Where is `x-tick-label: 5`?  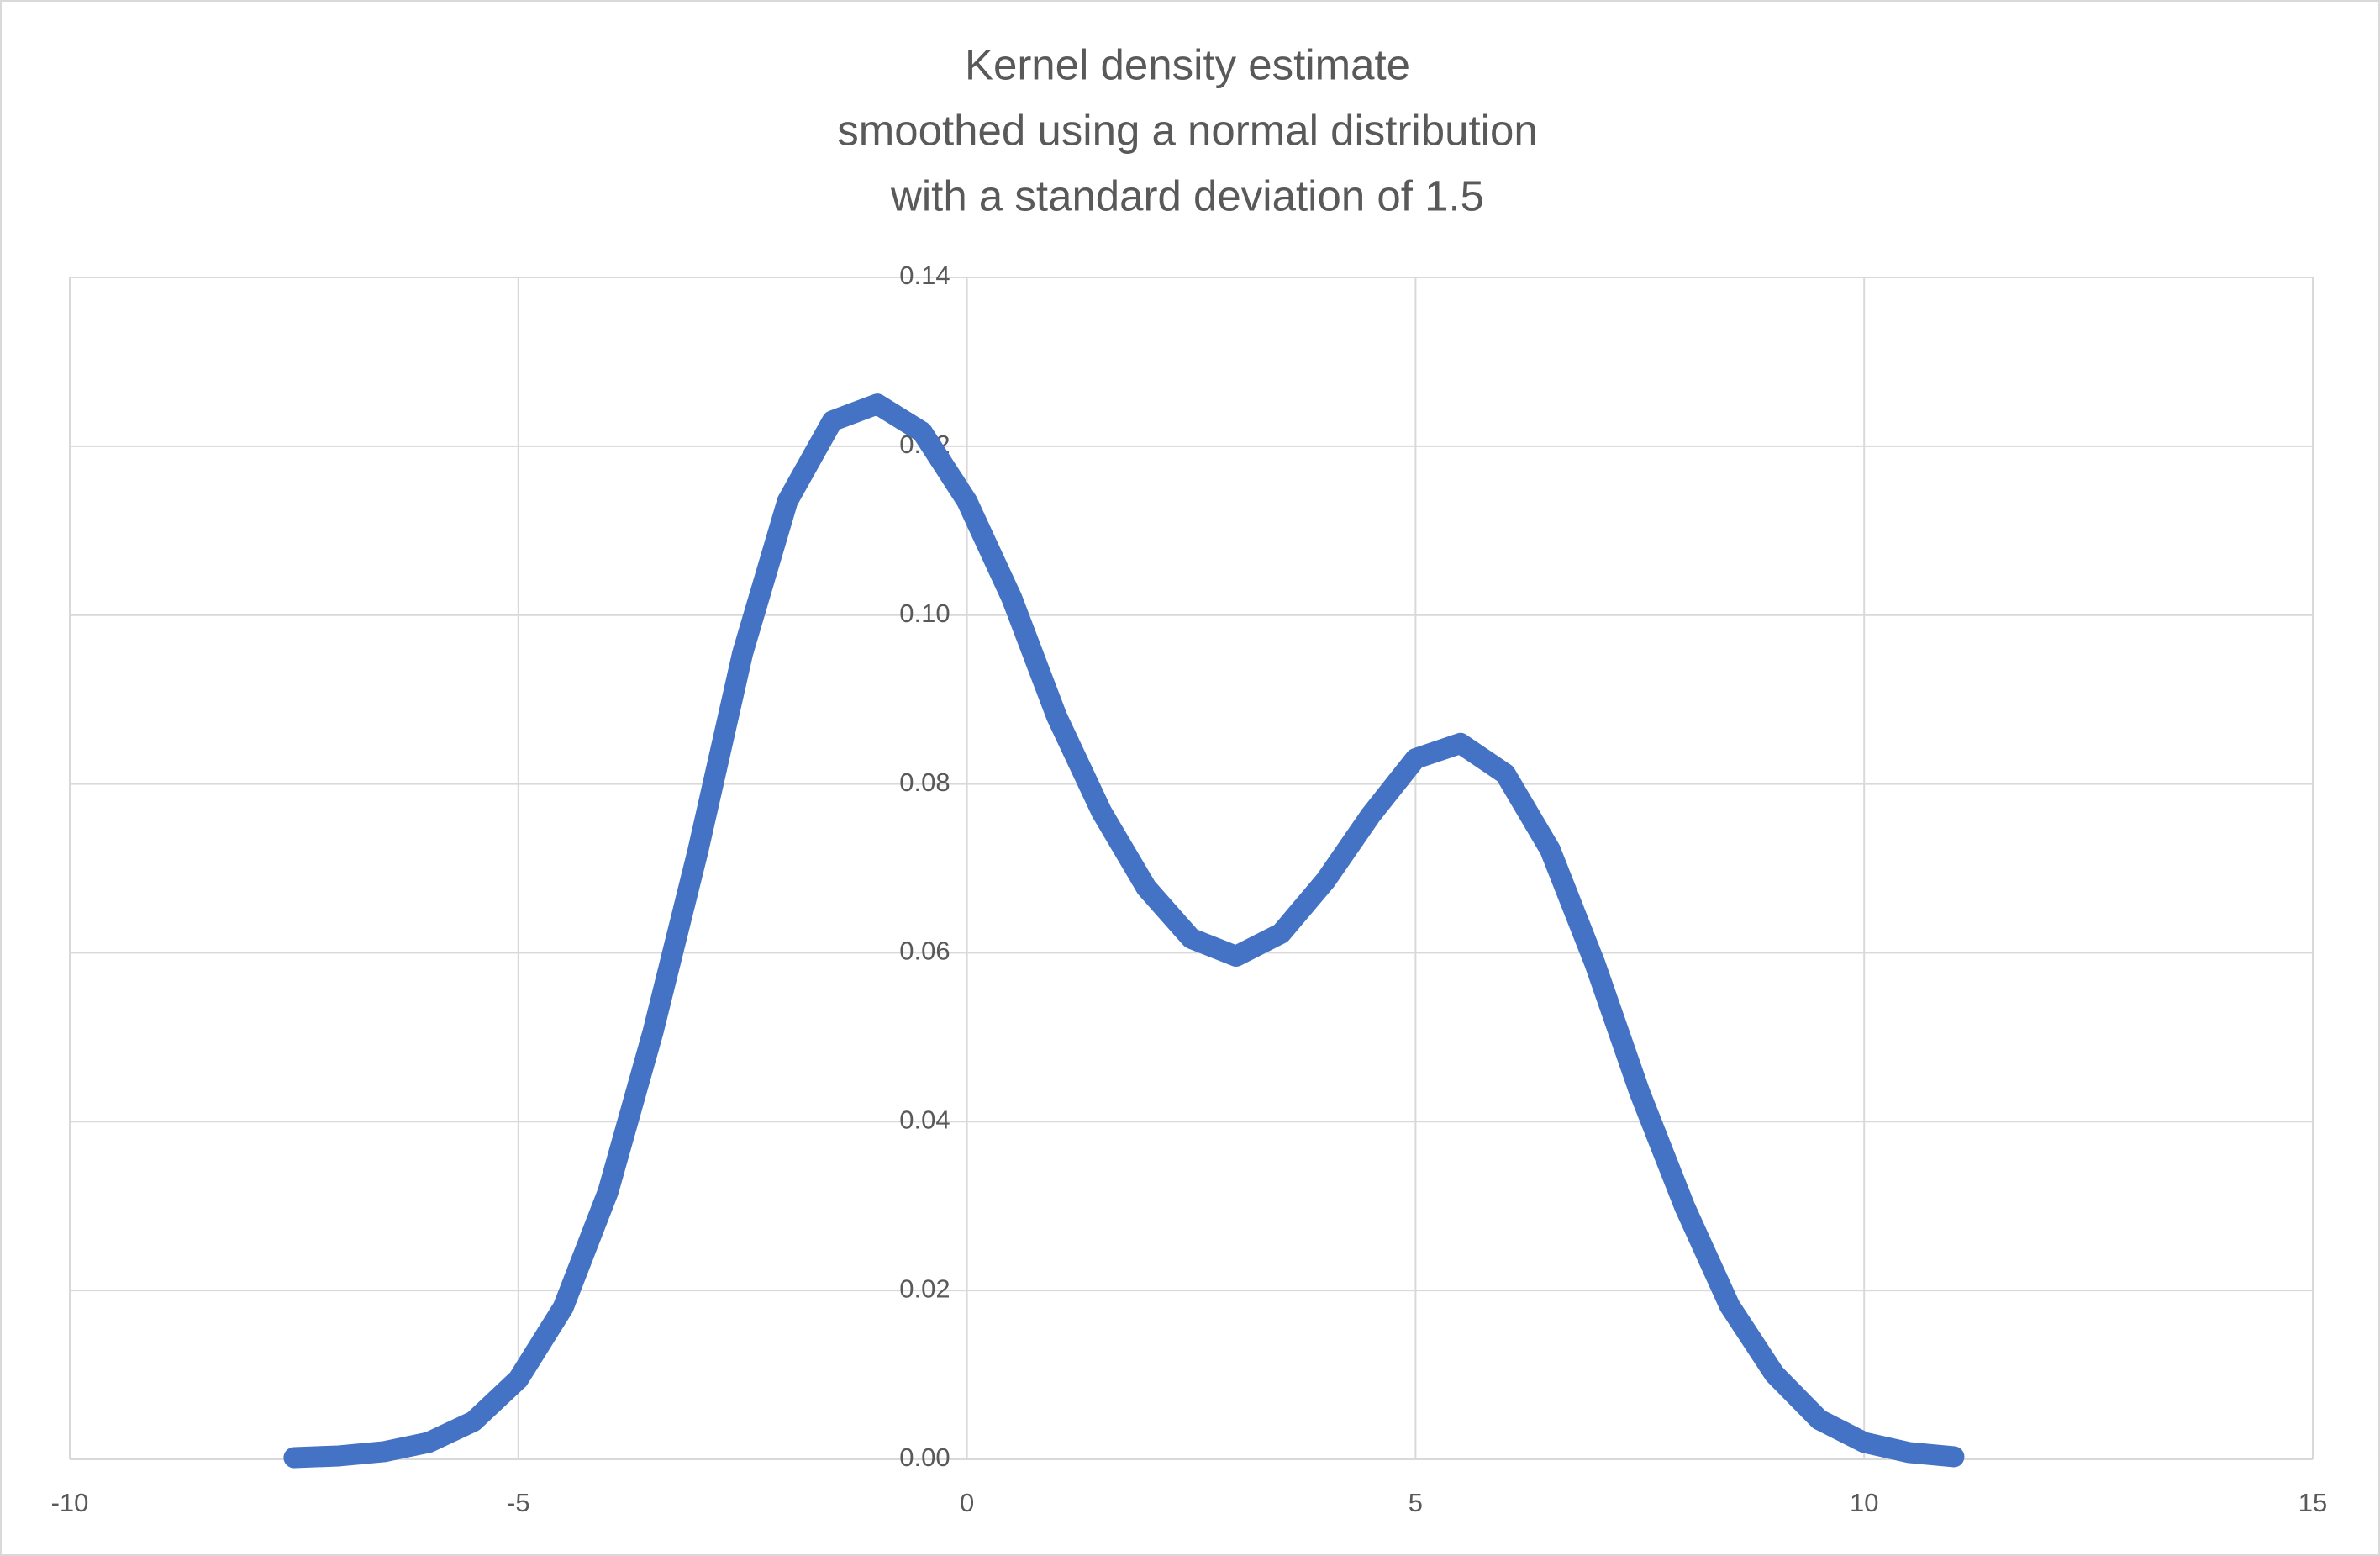 x-tick-label: 5 is located at coordinates (1416, 1503).